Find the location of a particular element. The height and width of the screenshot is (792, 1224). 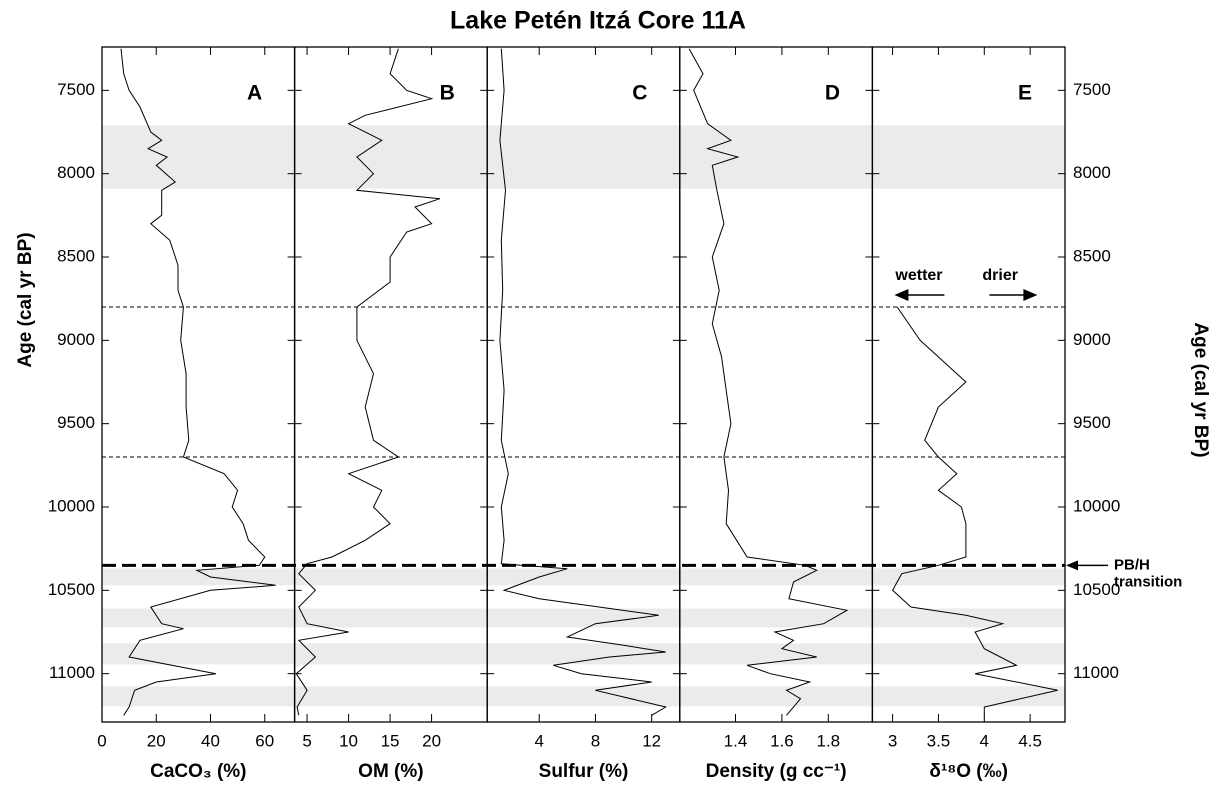

x-axis-label: Sulfur (%) is located at coordinates (584, 771).